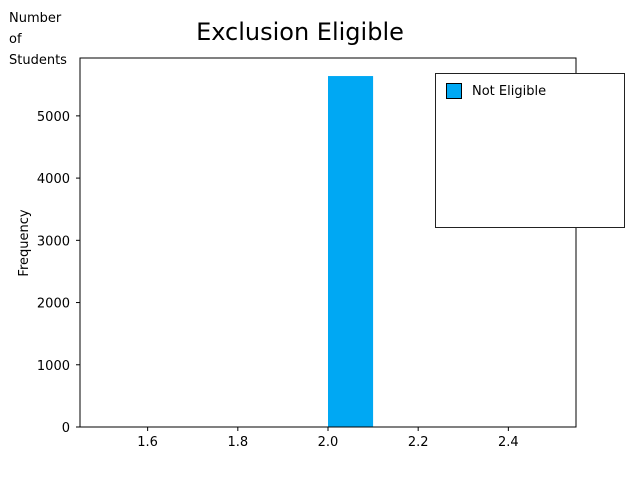  What do you see at coordinates (53, 117) in the screenshot?
I see `y-tick-label: 5000` at bounding box center [53, 117].